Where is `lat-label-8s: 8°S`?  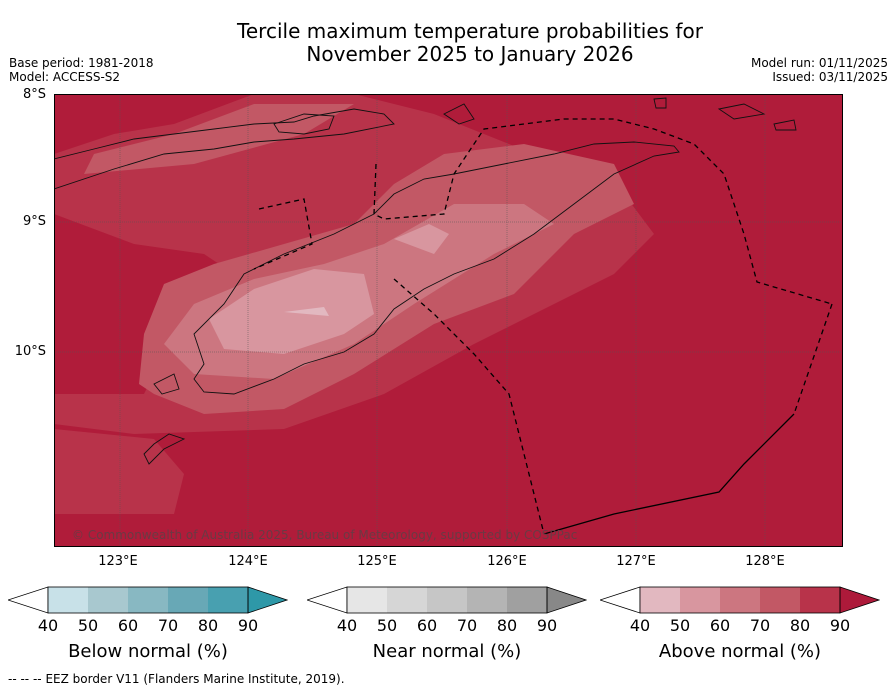
lat-label-8s: 8°S is located at coordinates (34, 94).